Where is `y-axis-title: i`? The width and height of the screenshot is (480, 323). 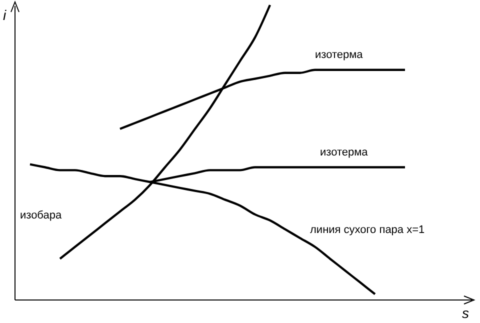 y-axis-title: i is located at coordinates (5, 15).